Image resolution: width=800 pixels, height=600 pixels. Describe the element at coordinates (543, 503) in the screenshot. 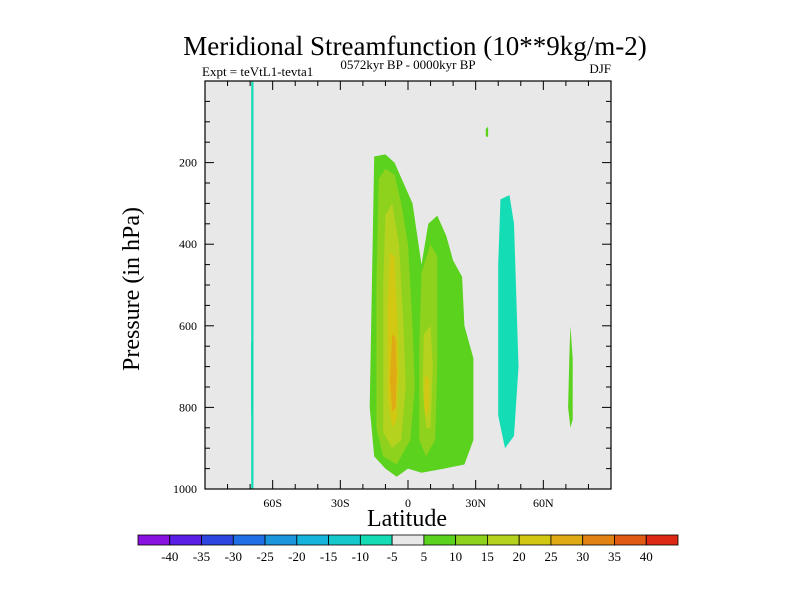

I see `x-tick-label: 60N` at that location.